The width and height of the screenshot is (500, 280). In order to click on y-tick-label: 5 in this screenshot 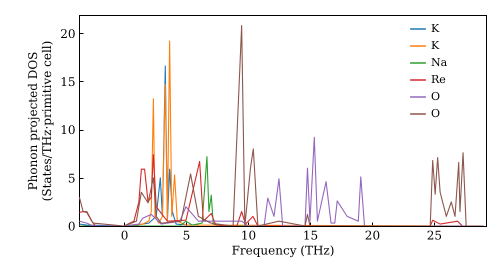, I will do `click(72, 178)`.